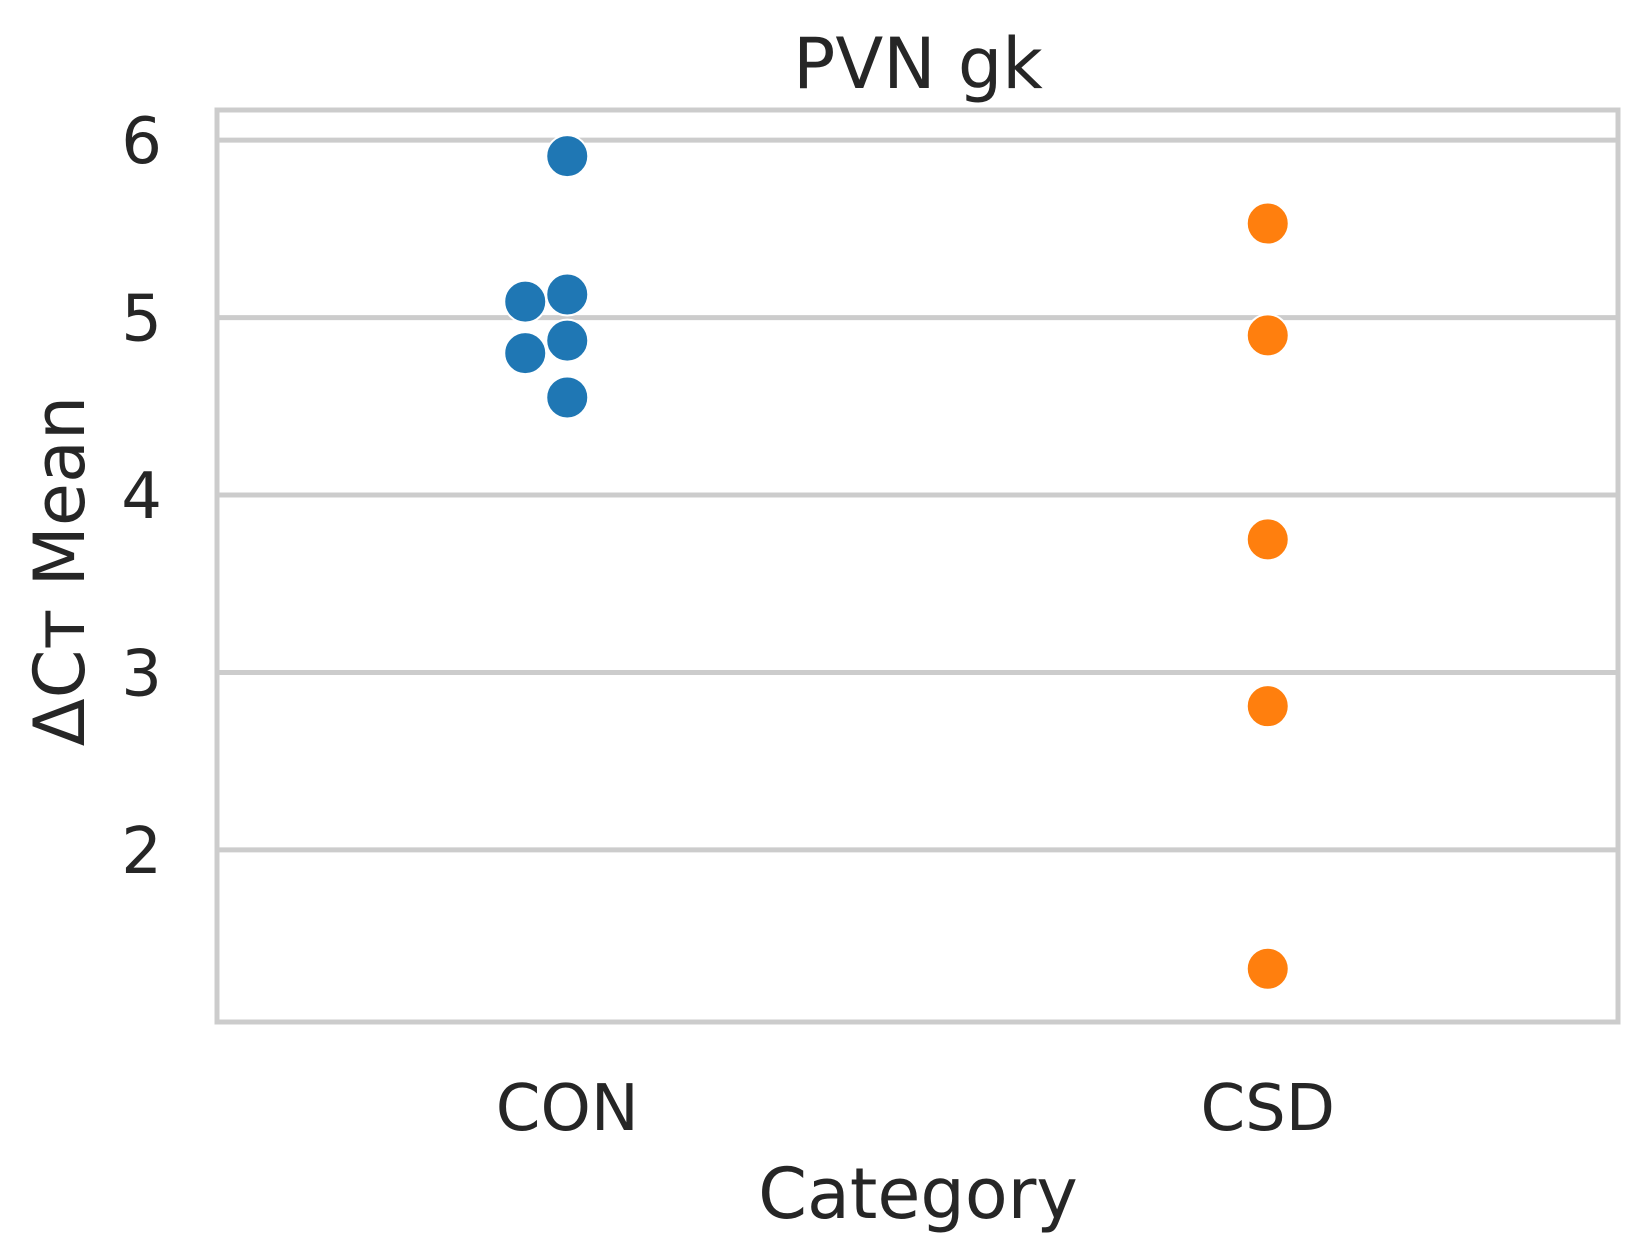  Describe the element at coordinates (567, 1109) in the screenshot. I see `x-tick-label: CON` at that location.